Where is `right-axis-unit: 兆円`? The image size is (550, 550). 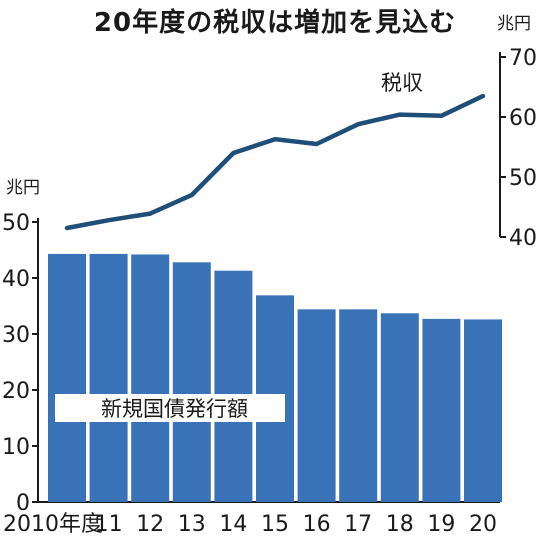 right-axis-unit: 兆円 is located at coordinates (514, 24).